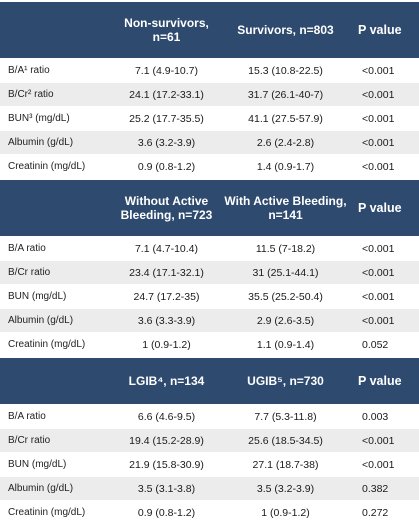 This screenshot has height=524, width=419. What do you see at coordinates (55, 119) in the screenshot?
I see `row-label: BUN³ (mg/dL)` at bounding box center [55, 119].